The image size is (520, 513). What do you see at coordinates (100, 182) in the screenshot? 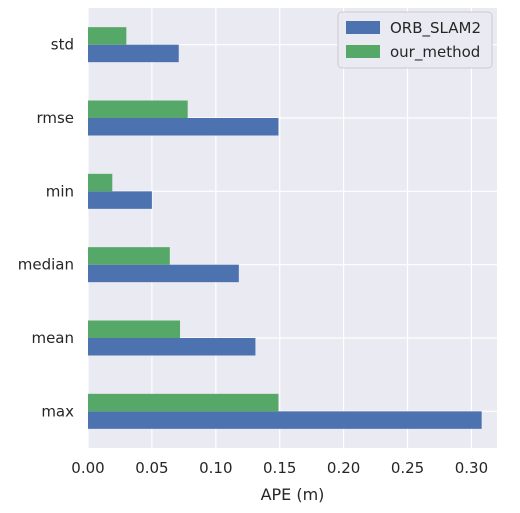
I see `bar-our-method-min` at bounding box center [100, 182].